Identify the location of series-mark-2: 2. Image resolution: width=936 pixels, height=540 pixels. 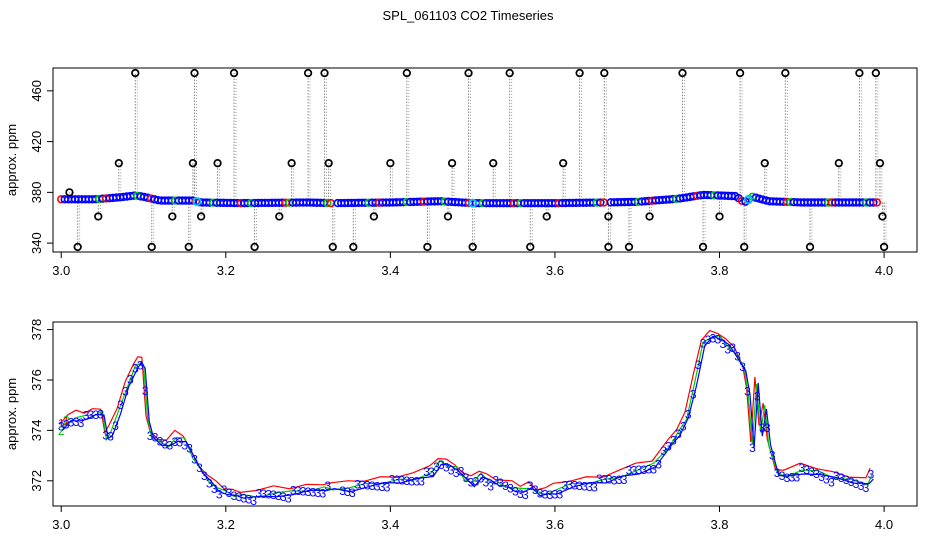
(66, 420).